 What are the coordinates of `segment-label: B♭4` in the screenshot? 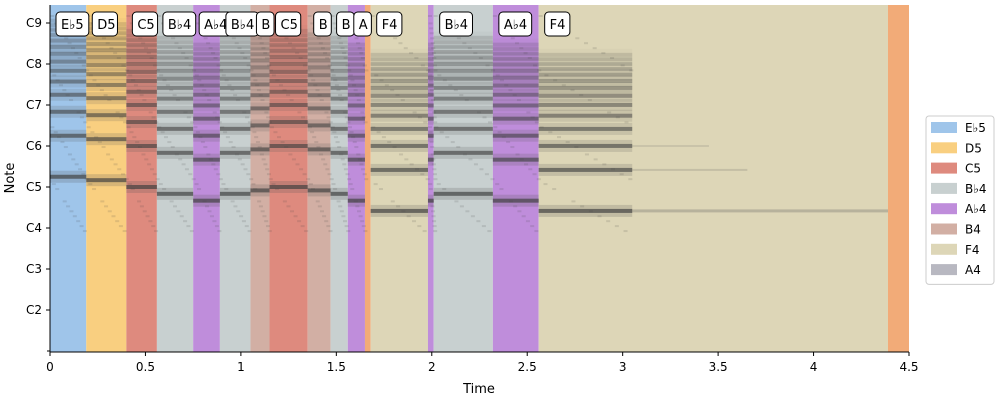 It's located at (179, 25).